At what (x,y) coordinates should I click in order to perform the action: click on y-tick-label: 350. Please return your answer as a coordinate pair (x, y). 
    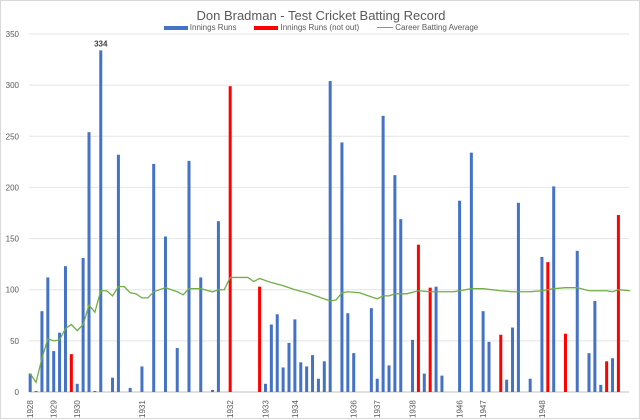
    Looking at the image, I should click on (13, 34).